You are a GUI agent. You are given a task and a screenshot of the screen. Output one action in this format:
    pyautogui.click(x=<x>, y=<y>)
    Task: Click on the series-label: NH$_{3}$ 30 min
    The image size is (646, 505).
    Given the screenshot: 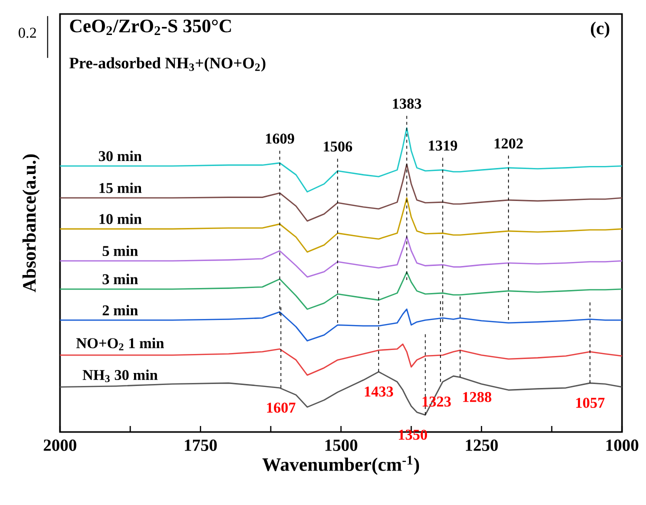 What is the action you would take?
    pyautogui.click(x=120, y=376)
    